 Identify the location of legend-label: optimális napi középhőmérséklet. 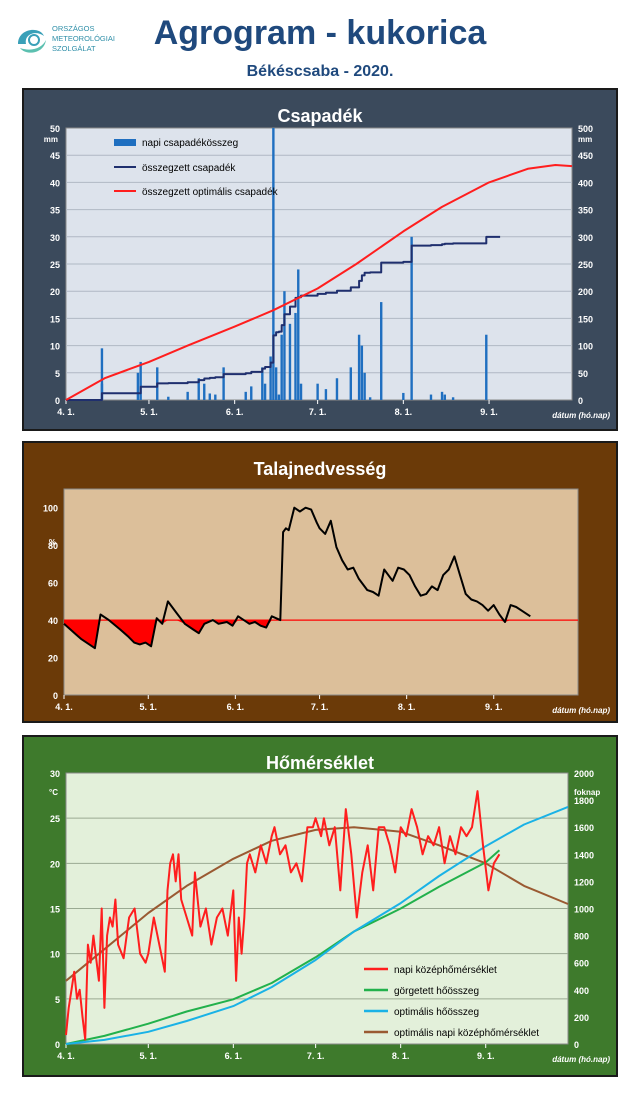
(466, 1033).